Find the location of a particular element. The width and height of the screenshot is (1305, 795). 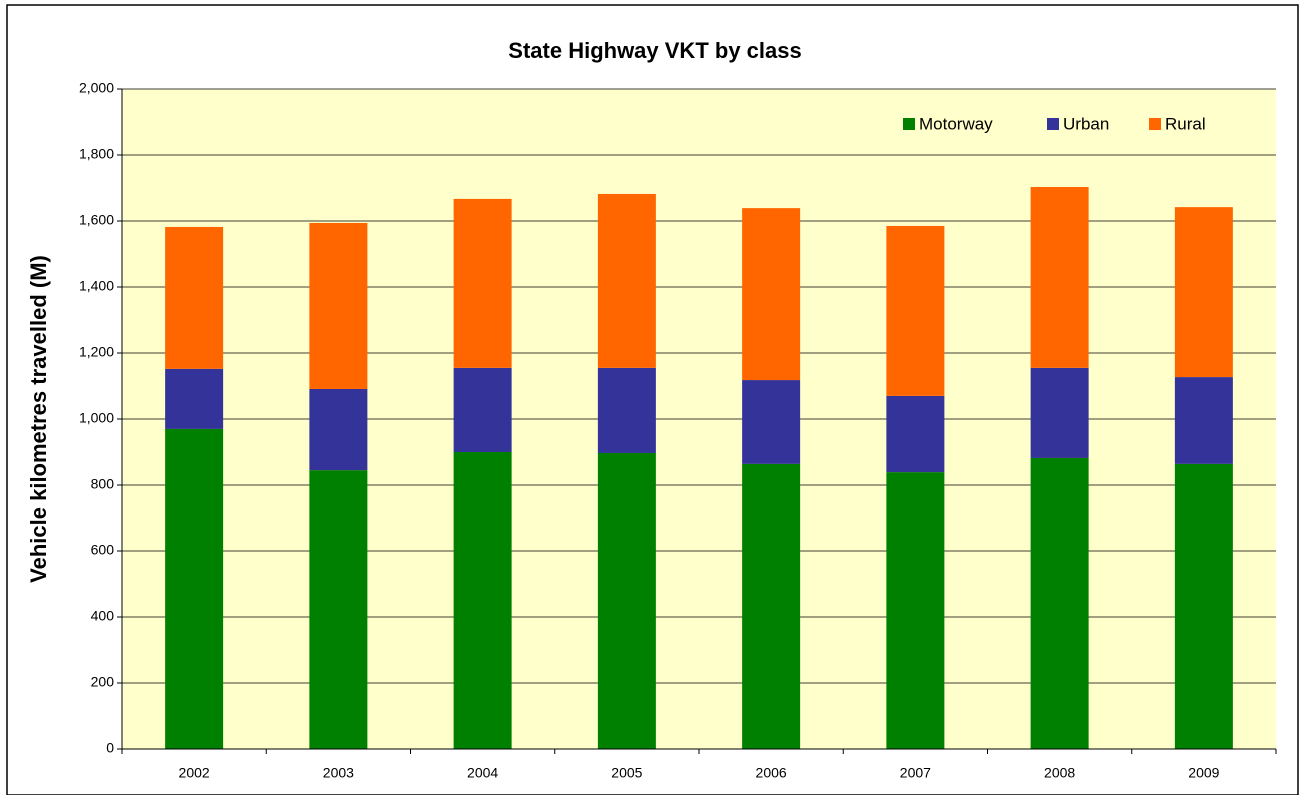

y-tick-label: 200 is located at coordinates (103, 682).